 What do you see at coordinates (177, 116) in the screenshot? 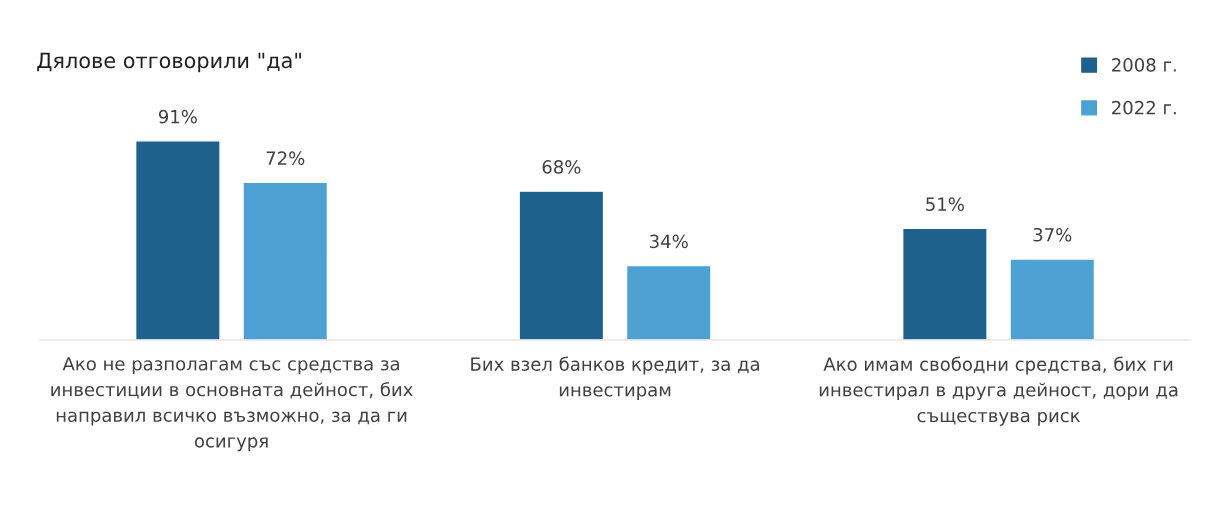
I see `data-label: 91%` at bounding box center [177, 116].